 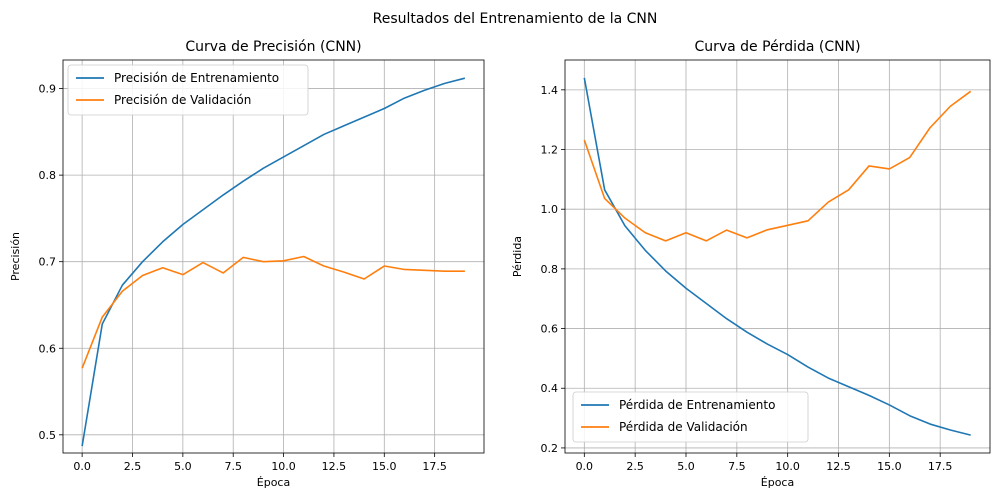 What do you see at coordinates (550, 329) in the screenshot?
I see `loss-y-tick-label: 0.6` at bounding box center [550, 329].